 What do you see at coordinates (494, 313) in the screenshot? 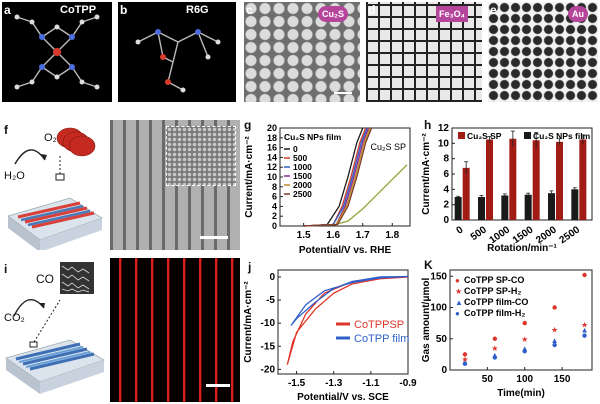
I see `legend-entry: CoTPP film-H₂` at bounding box center [494, 313].